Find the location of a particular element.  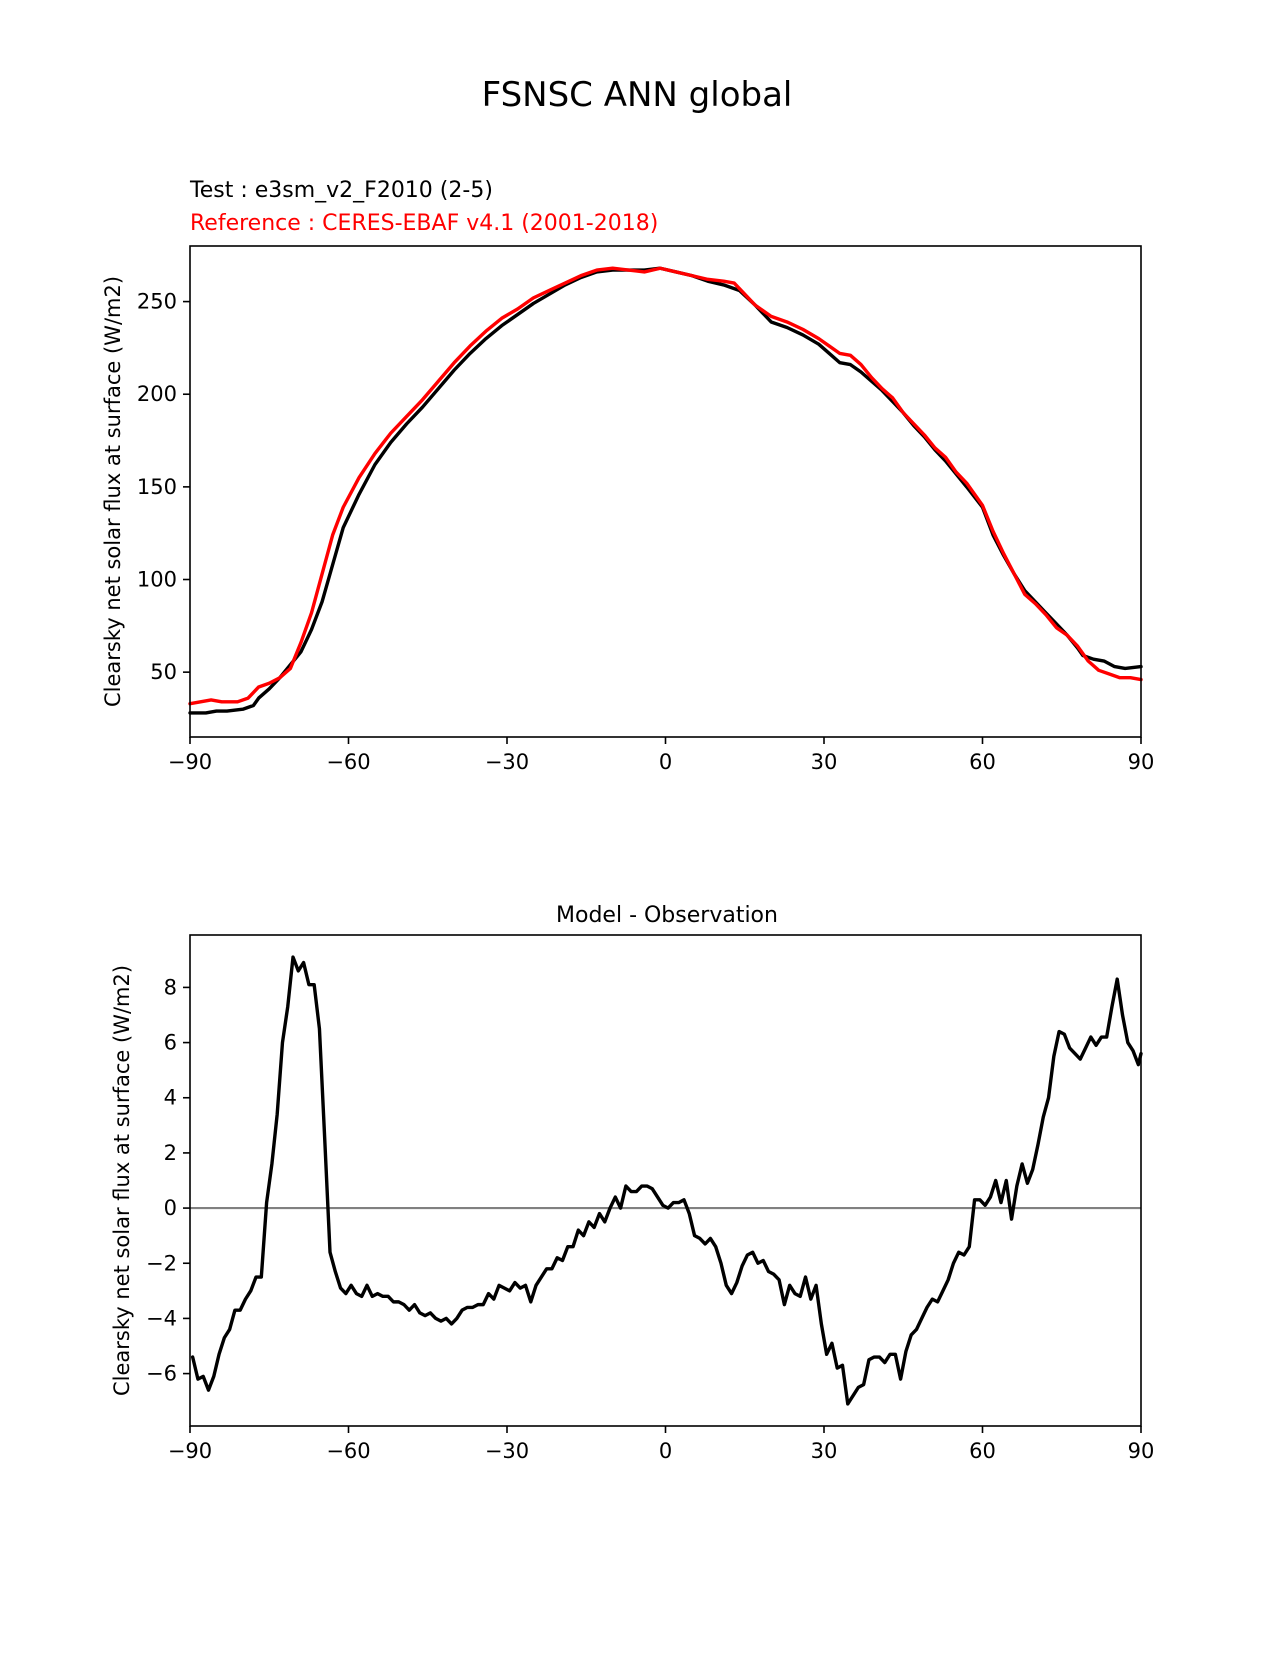

y-tick-label: 150 is located at coordinates (157, 487).